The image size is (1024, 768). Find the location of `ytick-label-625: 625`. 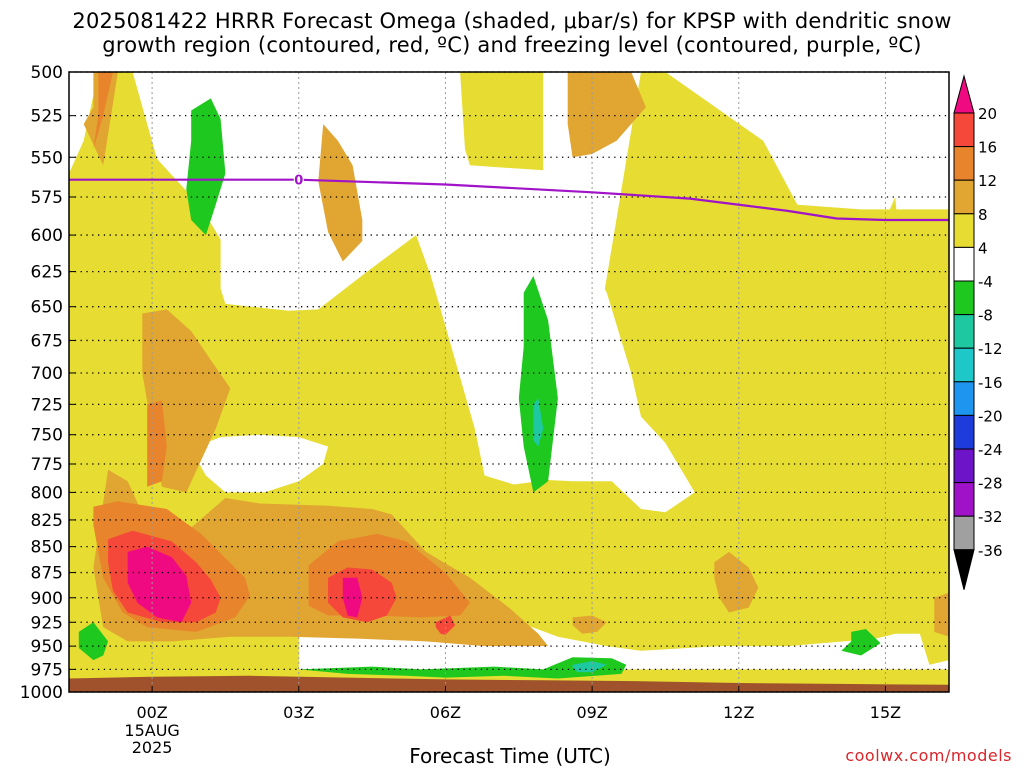

ytick-label-625: 625 is located at coordinates (47, 273).